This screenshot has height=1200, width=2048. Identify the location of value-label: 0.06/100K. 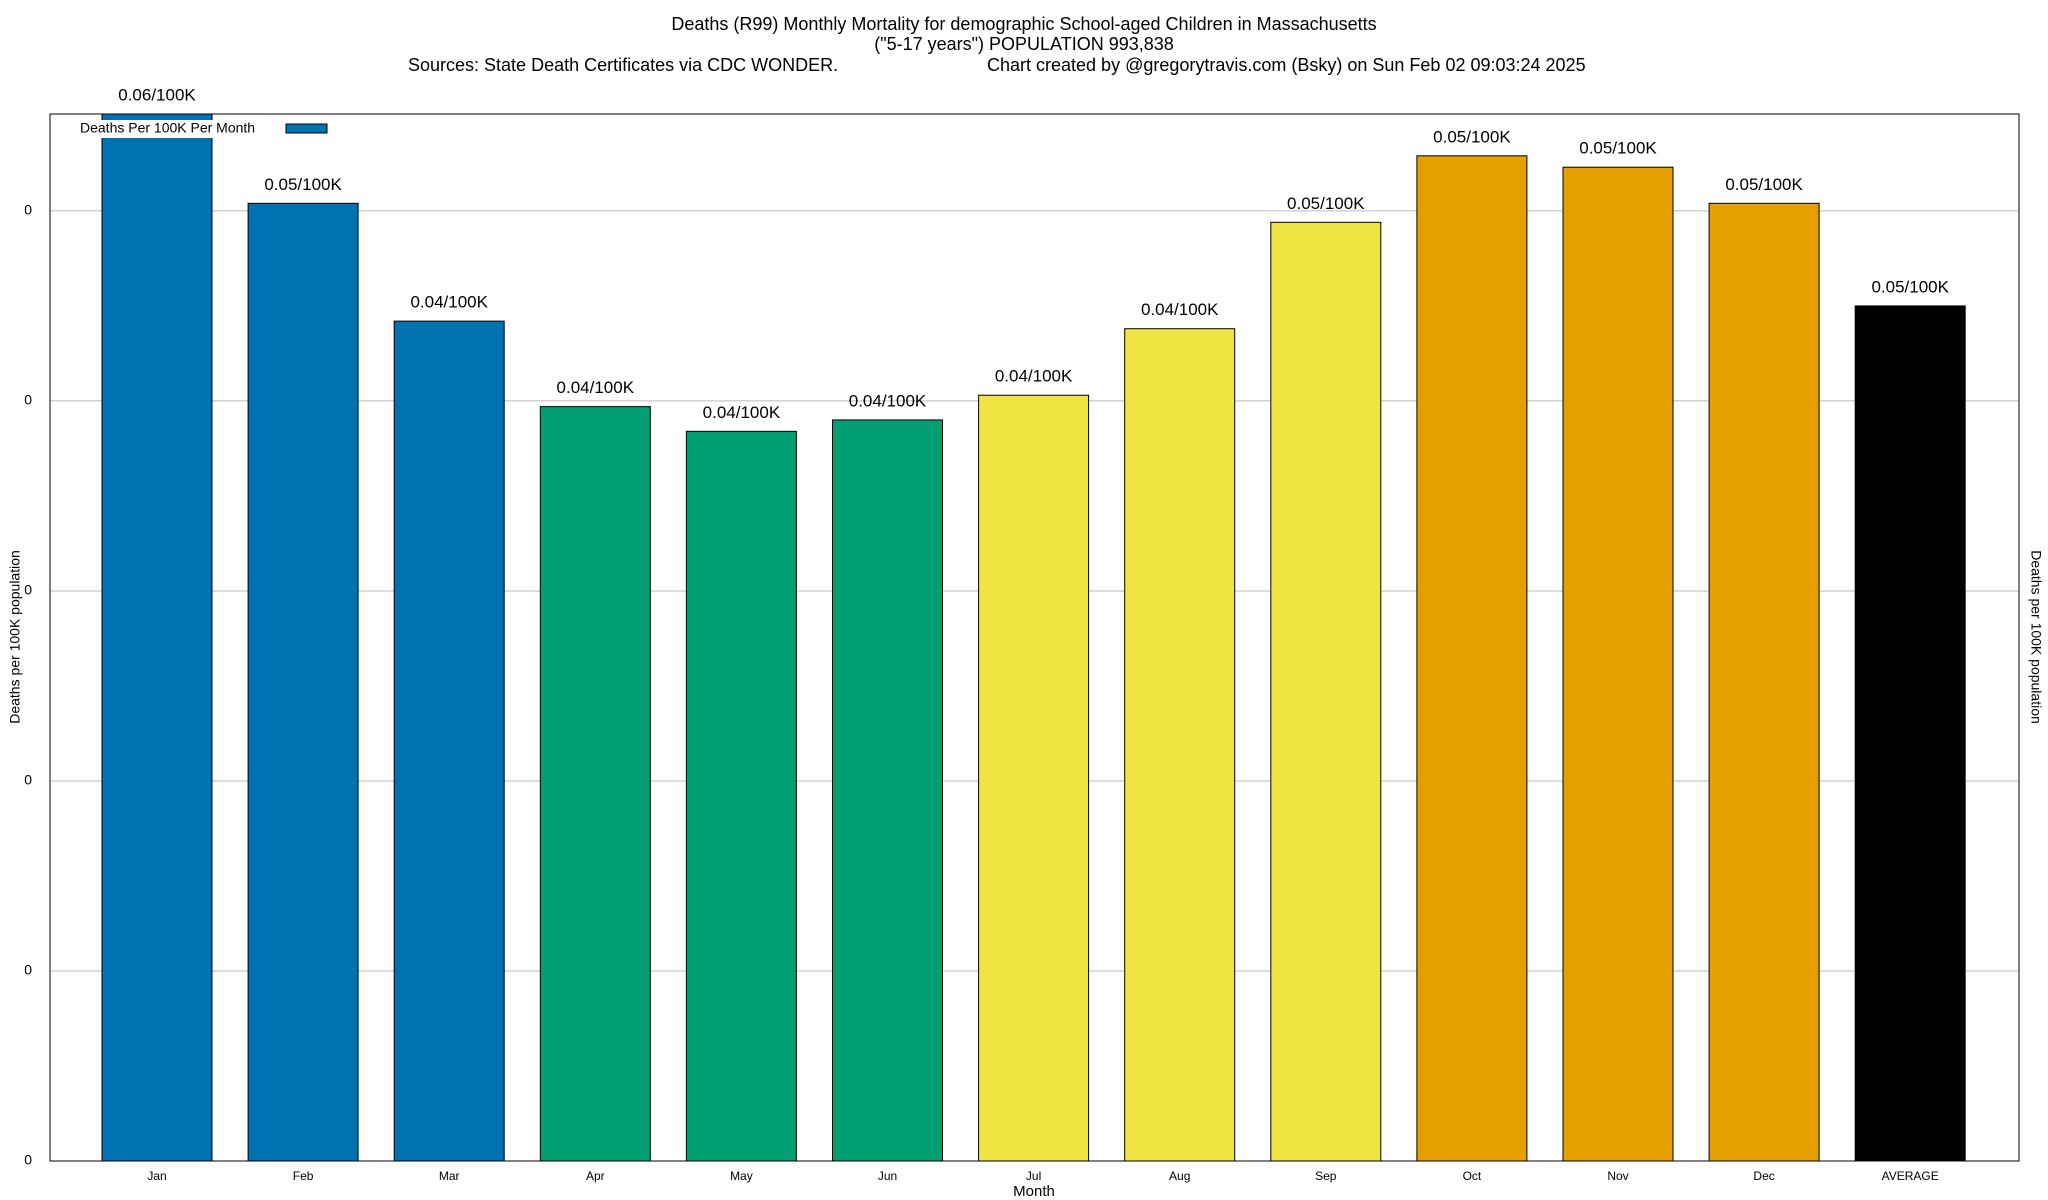
(157, 94).